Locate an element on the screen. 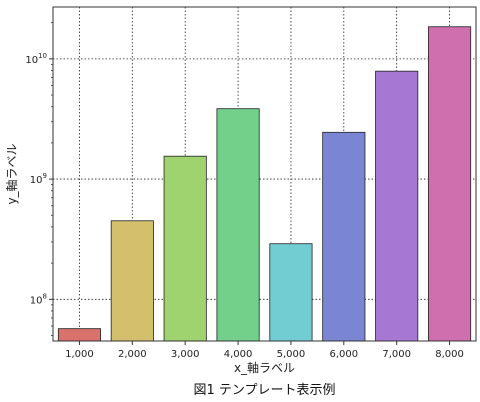  y-tick-label: 10¹⁰ is located at coordinates (36, 59).